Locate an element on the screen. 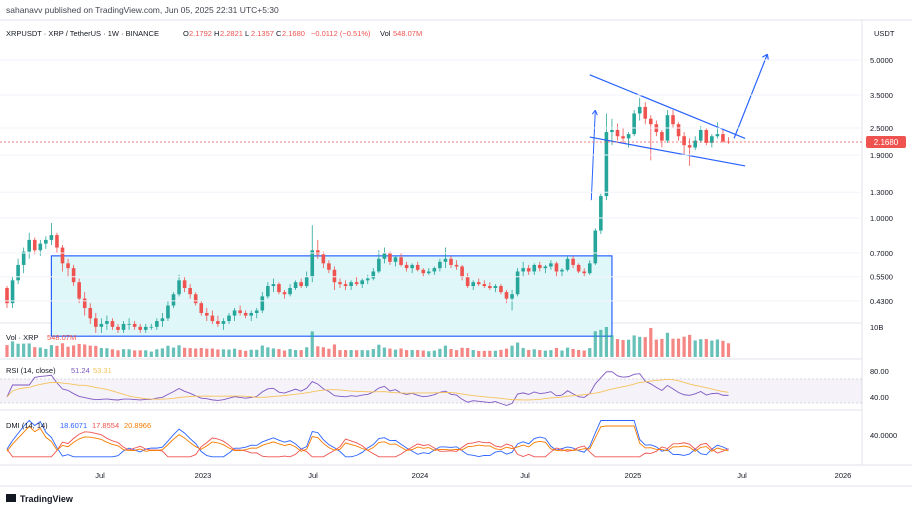 The width and height of the screenshot is (912, 513). low-value: 2.1357 is located at coordinates (262, 33).